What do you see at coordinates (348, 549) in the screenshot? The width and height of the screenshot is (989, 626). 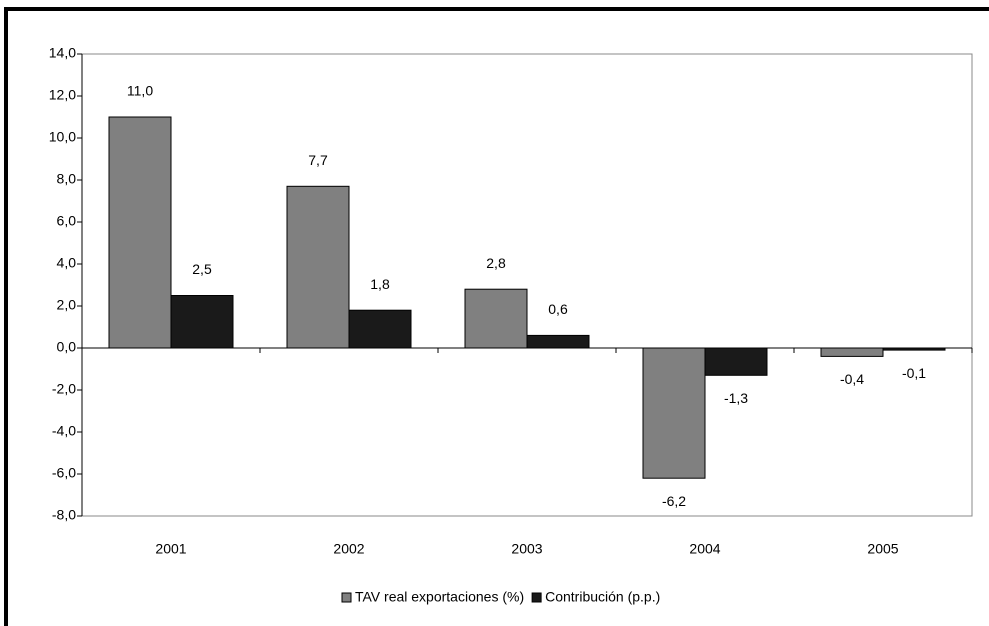 I see `x-tick-label: 2002` at bounding box center [348, 549].